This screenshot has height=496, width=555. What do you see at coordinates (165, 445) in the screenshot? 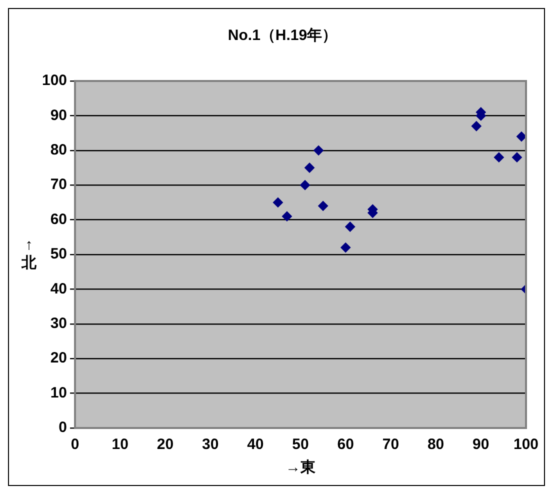
I see `x-tick-label: 20` at bounding box center [165, 445].